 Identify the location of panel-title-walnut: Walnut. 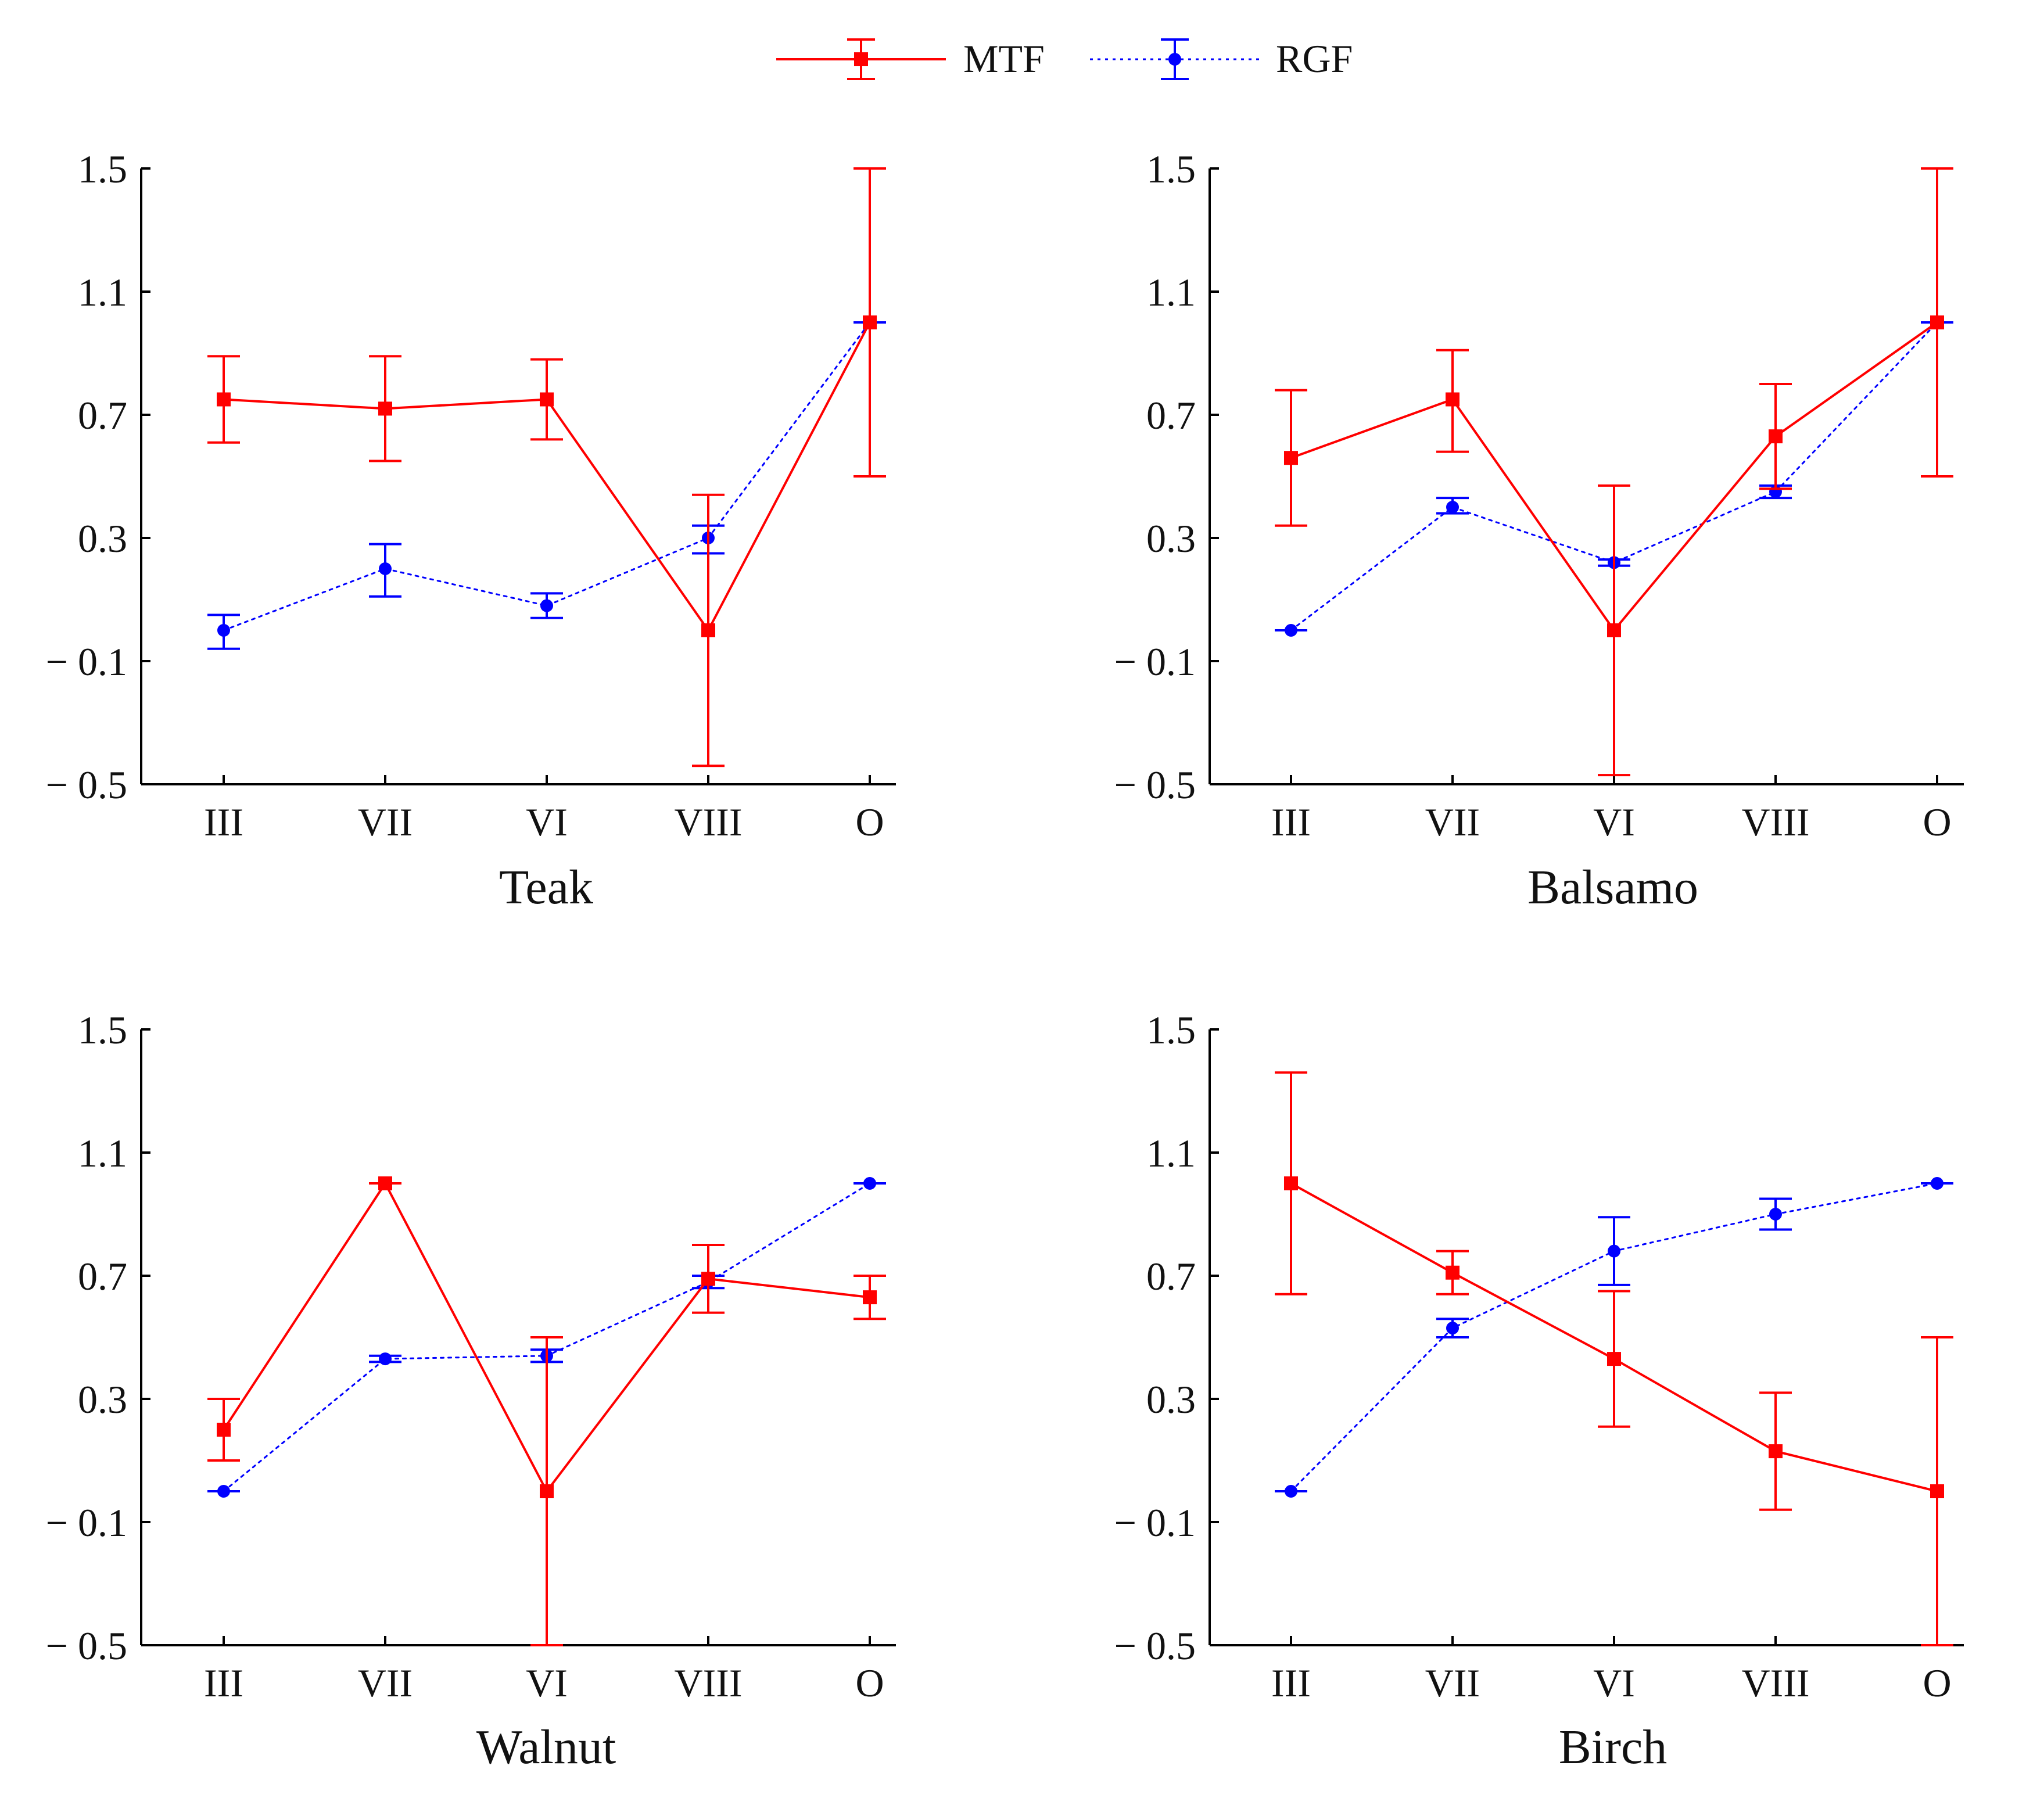
(546, 1747).